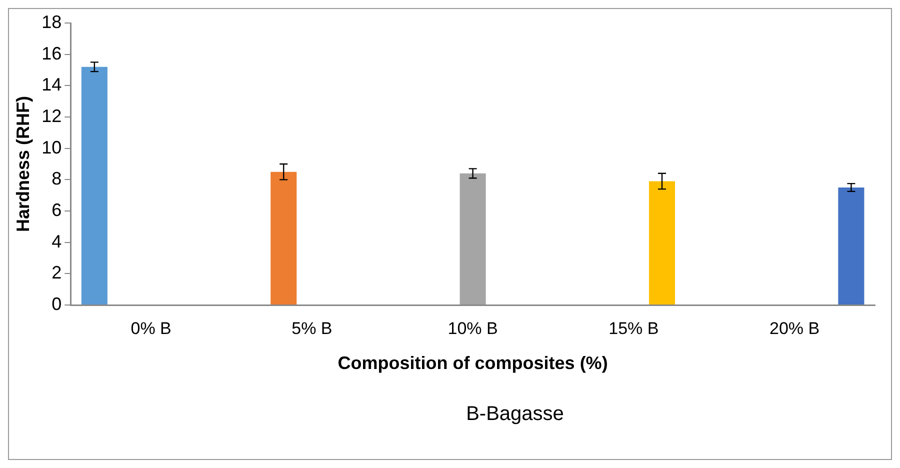 The width and height of the screenshot is (900, 468). Describe the element at coordinates (795, 328) in the screenshot. I see `x-tick-label: 20% B` at that location.